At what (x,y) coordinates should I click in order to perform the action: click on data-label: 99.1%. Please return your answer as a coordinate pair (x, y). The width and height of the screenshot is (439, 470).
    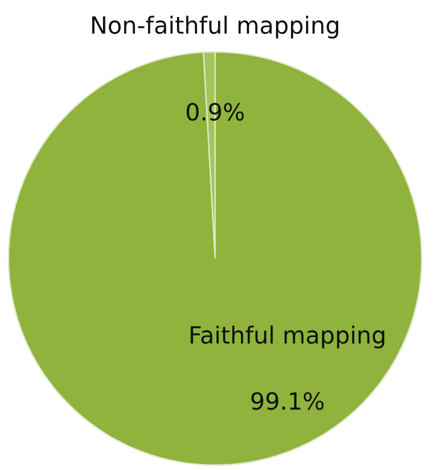
    Looking at the image, I should click on (287, 401).